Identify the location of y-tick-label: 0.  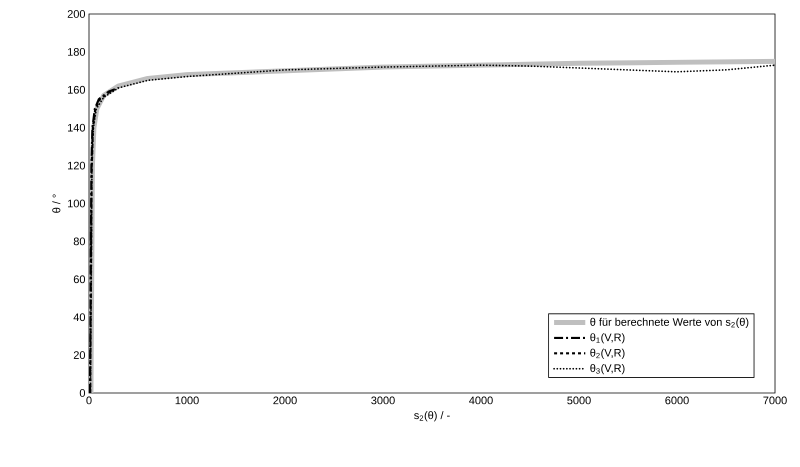
(83, 393).